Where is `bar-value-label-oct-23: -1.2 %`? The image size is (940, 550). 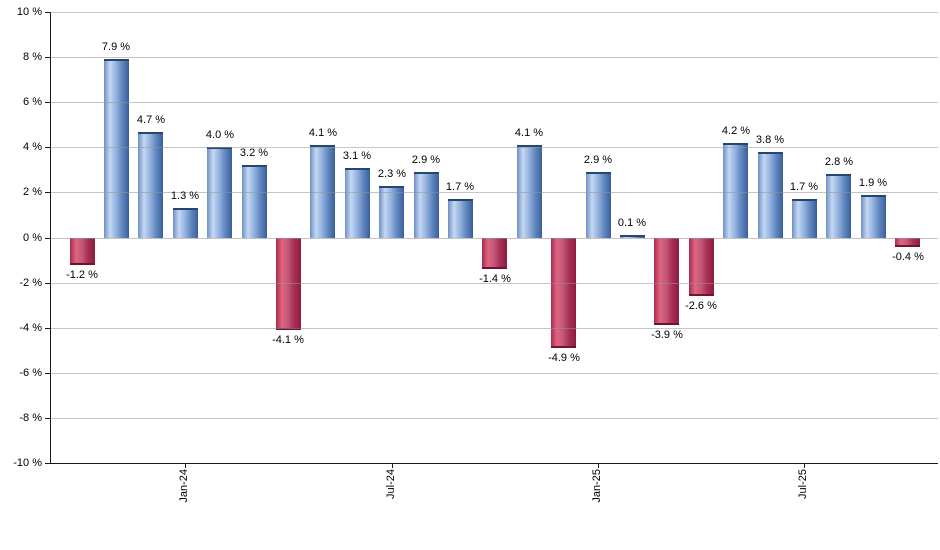 bar-value-label-oct-23: -1.2 % is located at coordinates (82, 275).